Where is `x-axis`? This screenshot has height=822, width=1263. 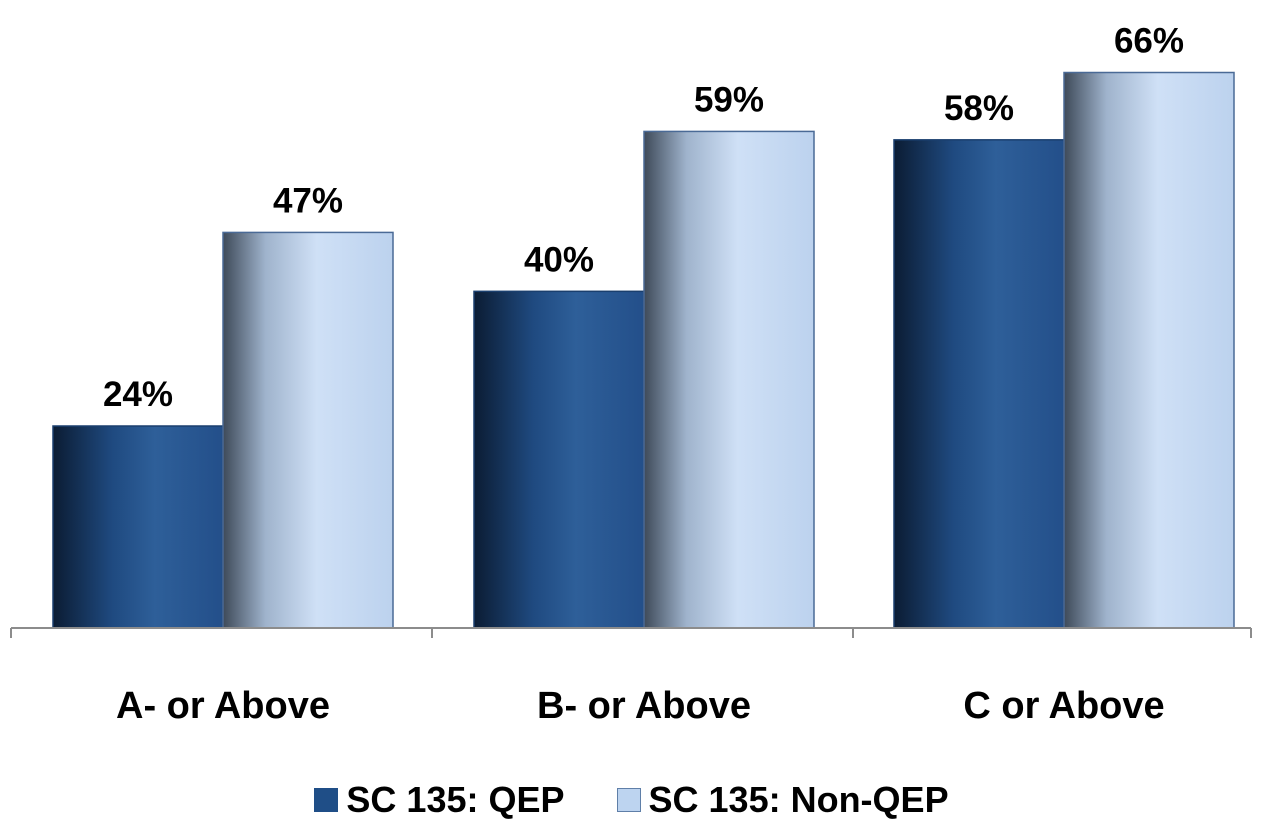
x-axis is located at coordinates (631, 632).